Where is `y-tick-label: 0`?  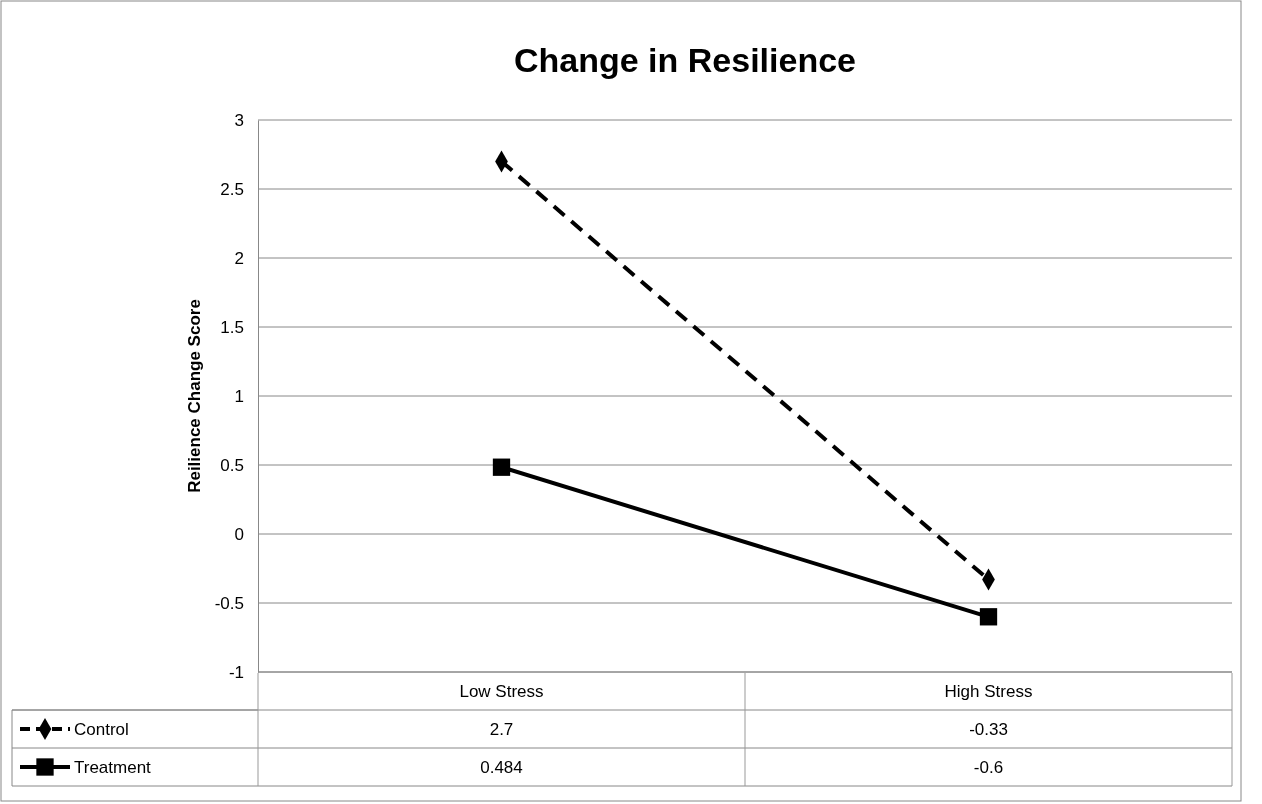 y-tick-label: 0 is located at coordinates (239, 534).